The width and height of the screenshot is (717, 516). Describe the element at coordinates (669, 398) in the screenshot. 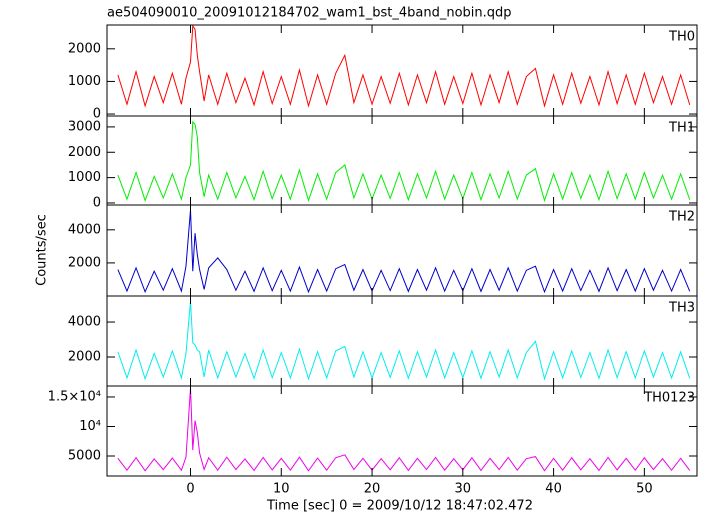

I see `panel-label: TH0123` at that location.